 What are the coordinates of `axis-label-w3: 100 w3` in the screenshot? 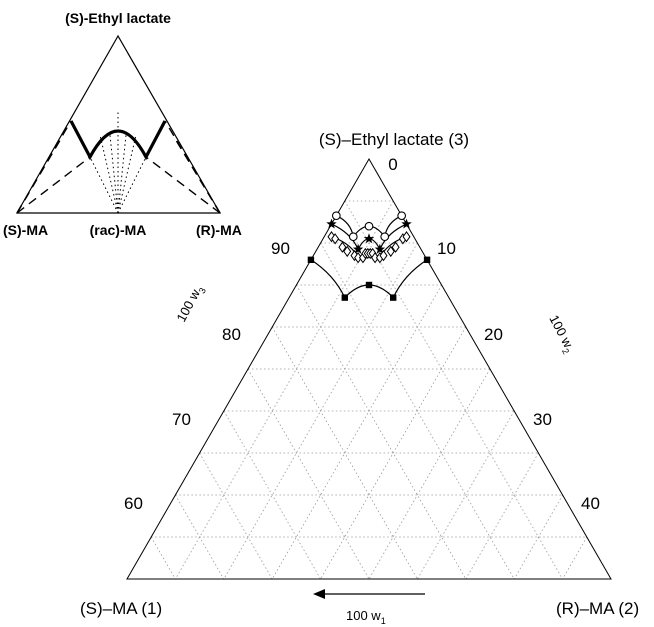 It's located at (190, 304).